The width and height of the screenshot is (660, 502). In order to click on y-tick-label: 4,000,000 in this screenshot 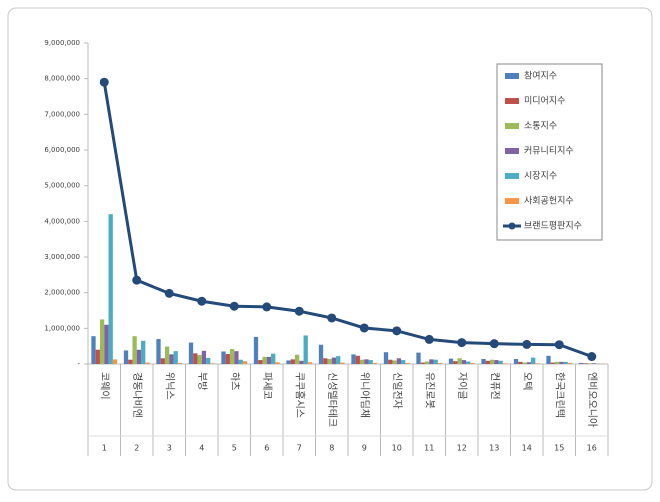, I will do `click(62, 221)`.